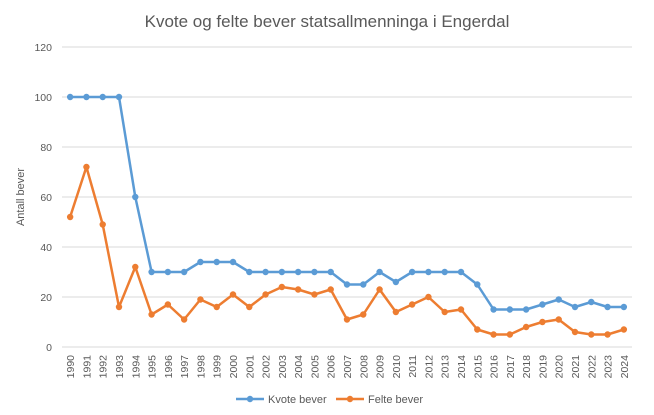 The height and width of the screenshot is (415, 654). What do you see at coordinates (329, 400) in the screenshot?
I see `legend: Kvote bever Felte bever` at bounding box center [329, 400].